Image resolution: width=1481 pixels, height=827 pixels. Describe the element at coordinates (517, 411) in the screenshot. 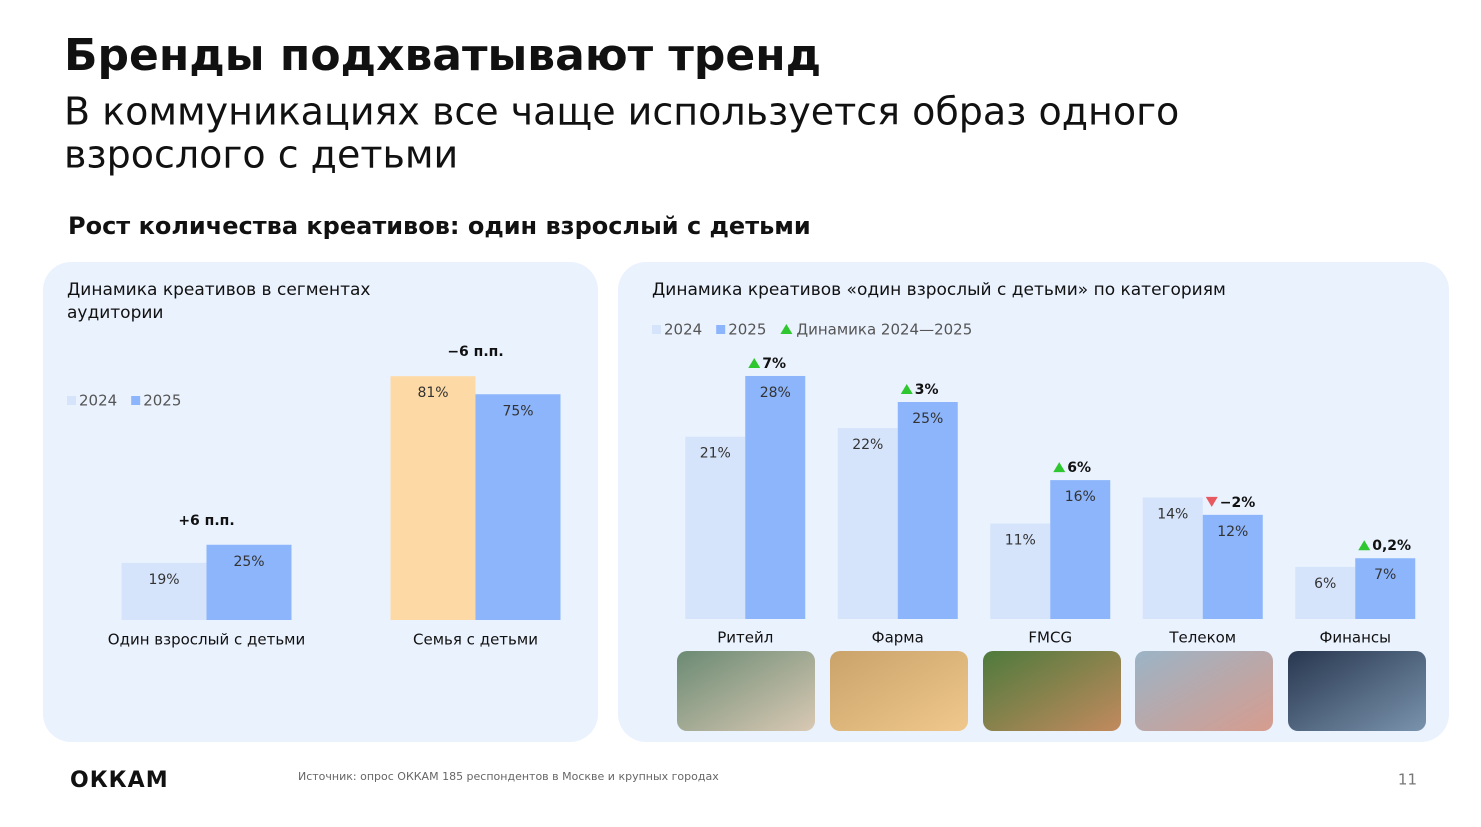

I see `value-label: 75%` at that location.